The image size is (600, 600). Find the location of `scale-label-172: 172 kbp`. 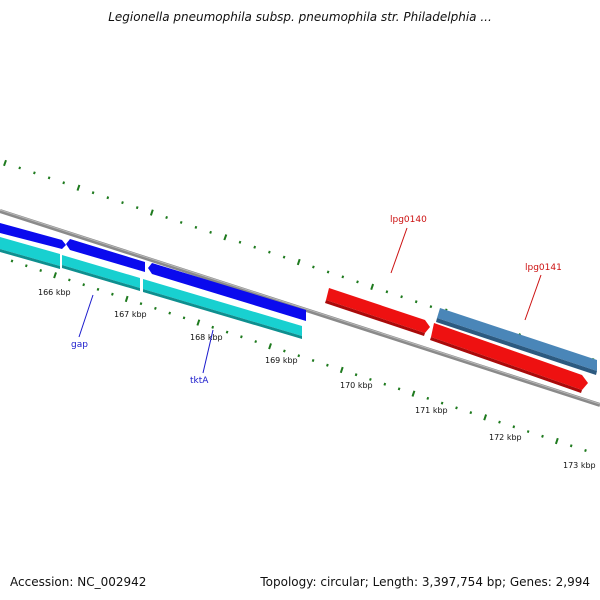

scale-label-172: 172 kbp is located at coordinates (505, 437).